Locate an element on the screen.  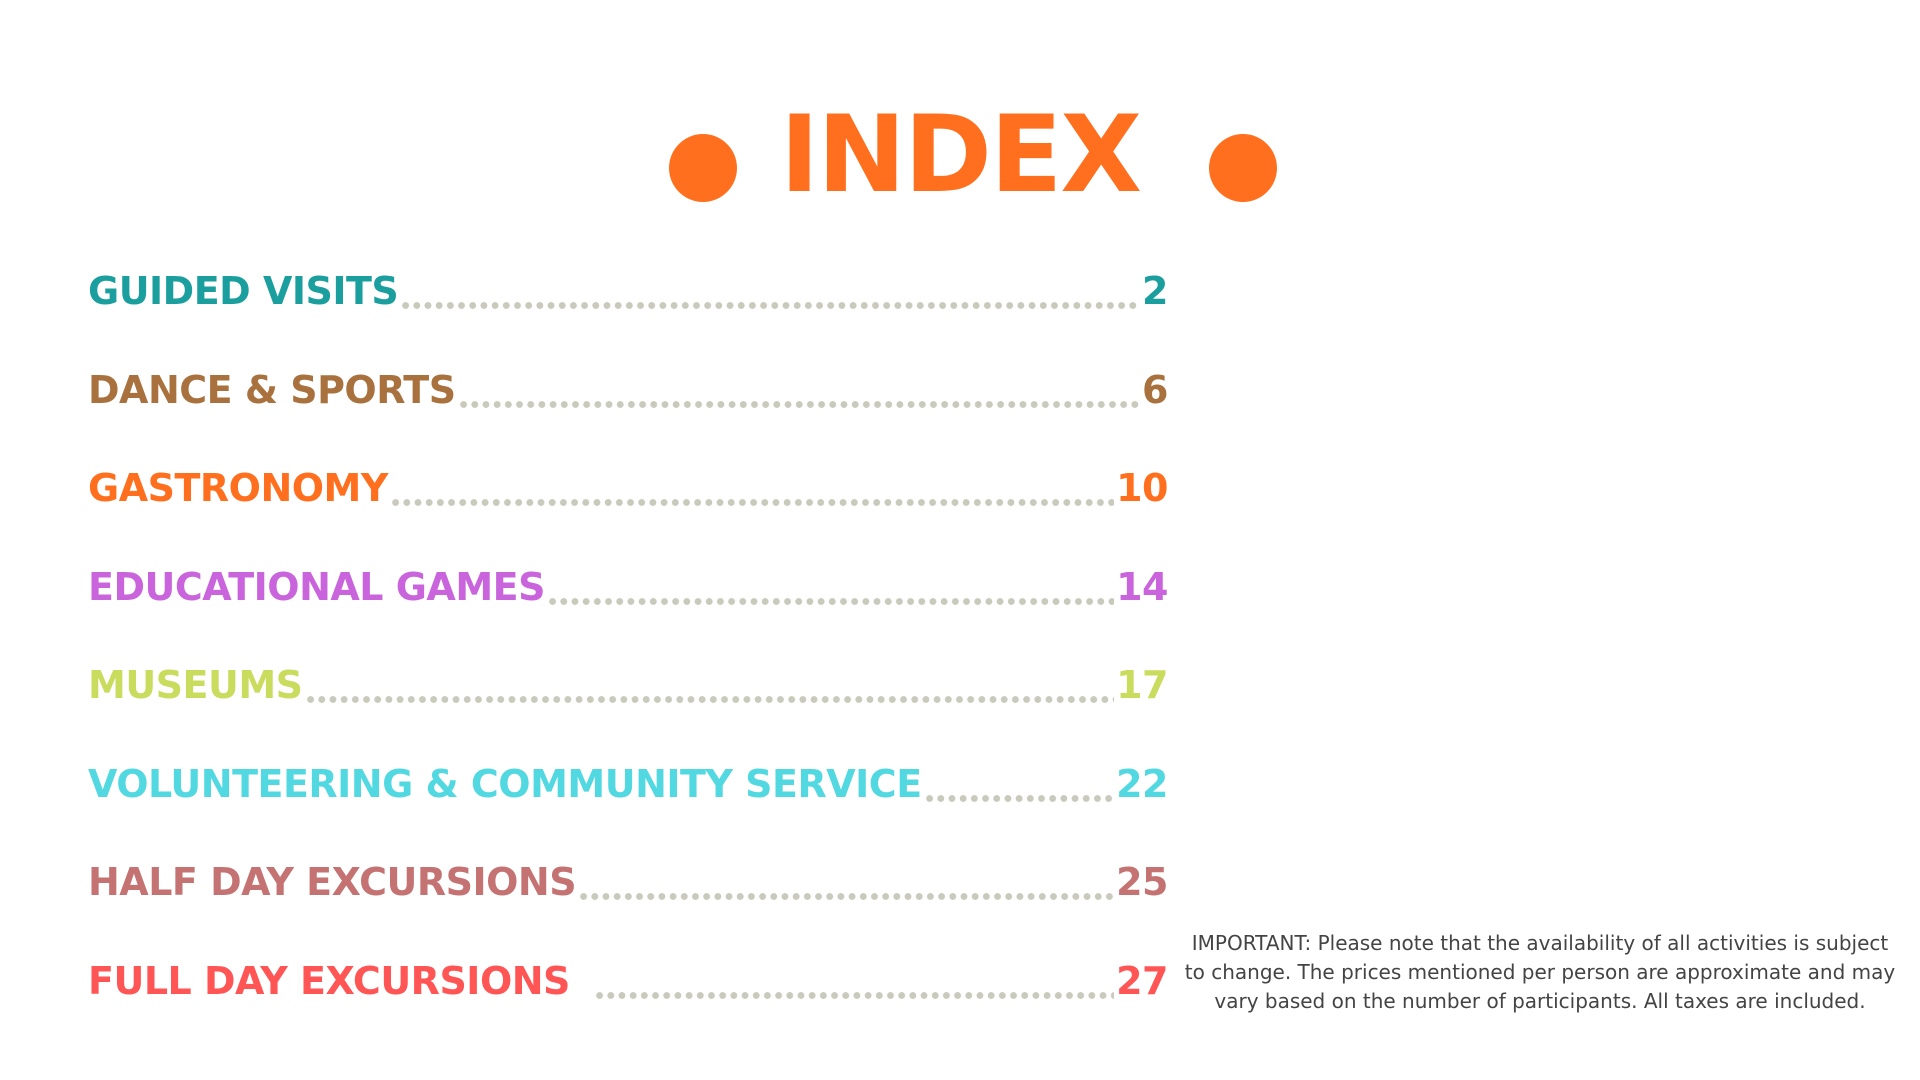
toc-entry-page: 17 is located at coordinates (1142, 685).